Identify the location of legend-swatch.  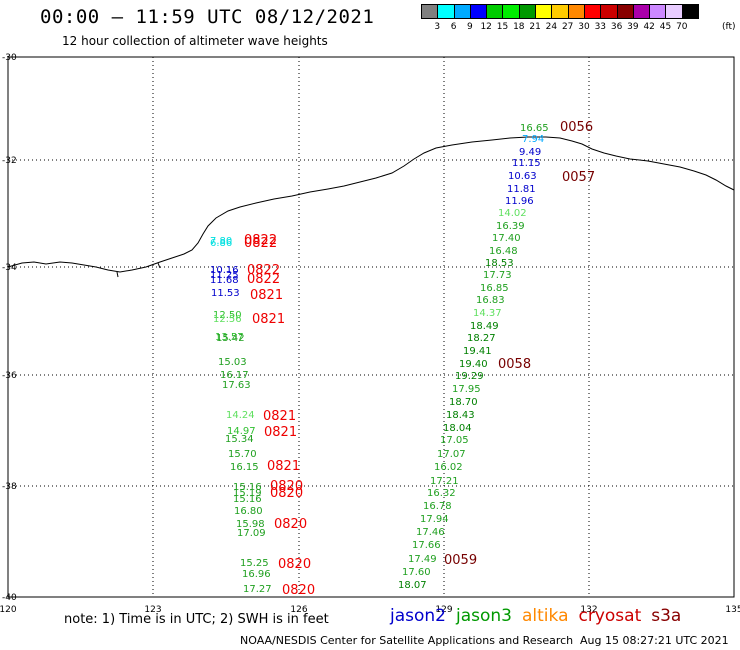
(690, 11).